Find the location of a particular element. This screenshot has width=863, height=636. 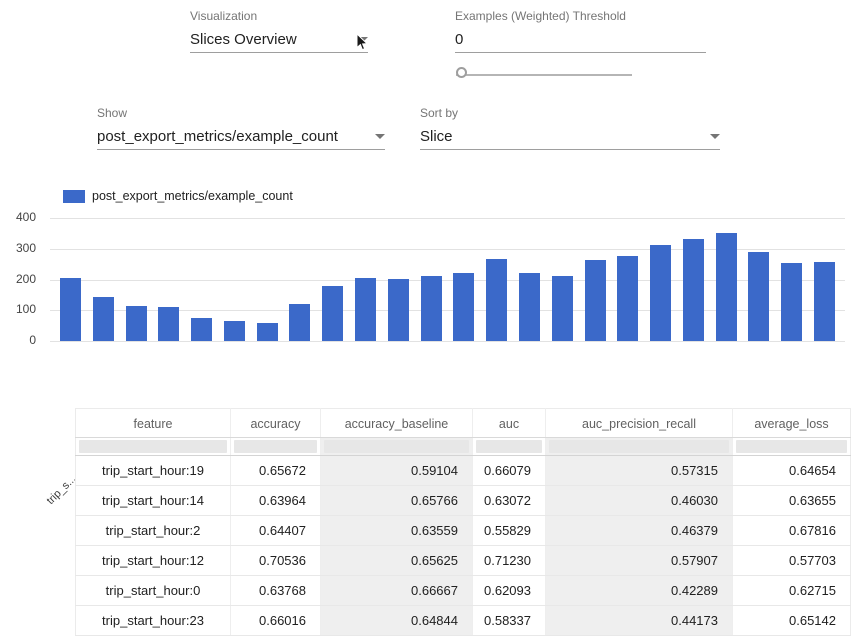

slider-handle is located at coordinates (461, 72).